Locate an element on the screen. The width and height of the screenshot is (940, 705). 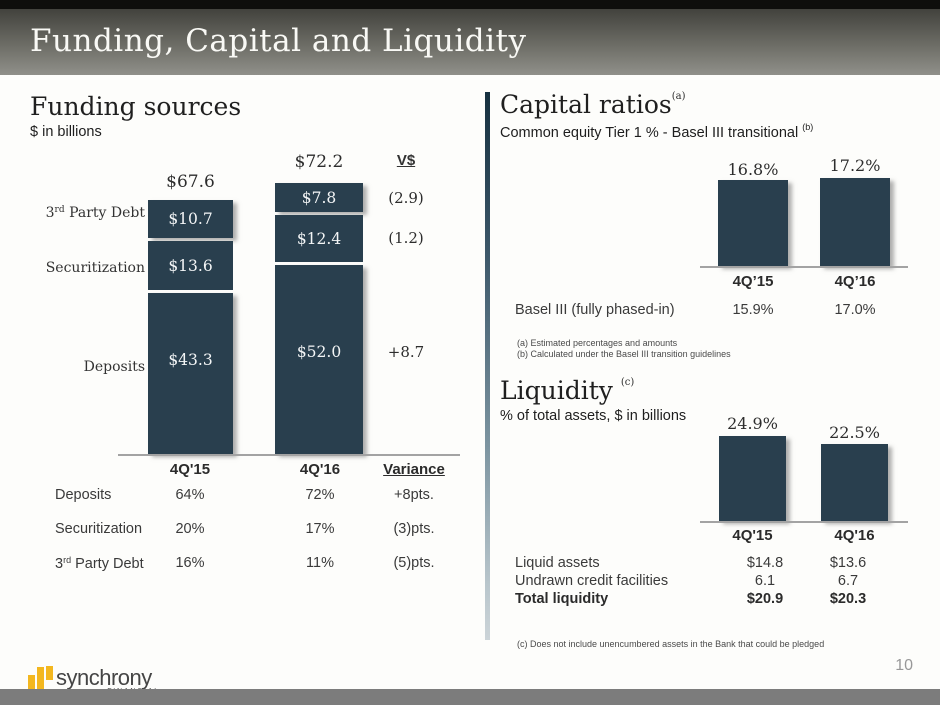
stacked-segment-securitization-4q16: $12.4 is located at coordinates (319, 238).